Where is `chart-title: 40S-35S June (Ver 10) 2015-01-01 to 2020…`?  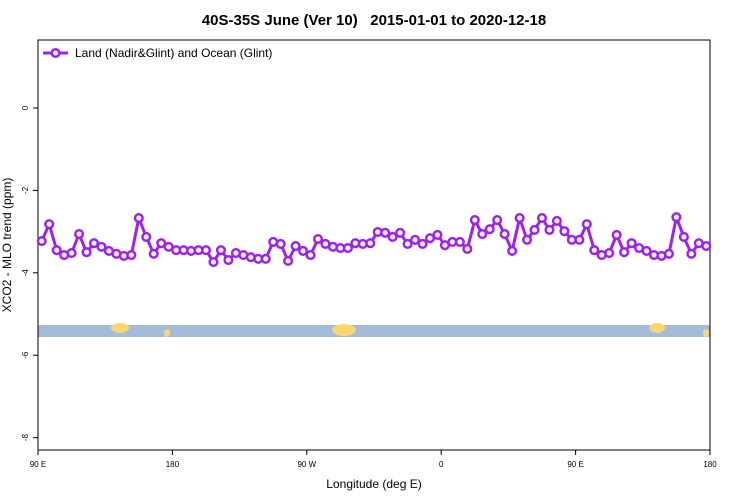 chart-title: 40S-35S June (Ver 10) 2015-01-01 to 2020… is located at coordinates (374, 20).